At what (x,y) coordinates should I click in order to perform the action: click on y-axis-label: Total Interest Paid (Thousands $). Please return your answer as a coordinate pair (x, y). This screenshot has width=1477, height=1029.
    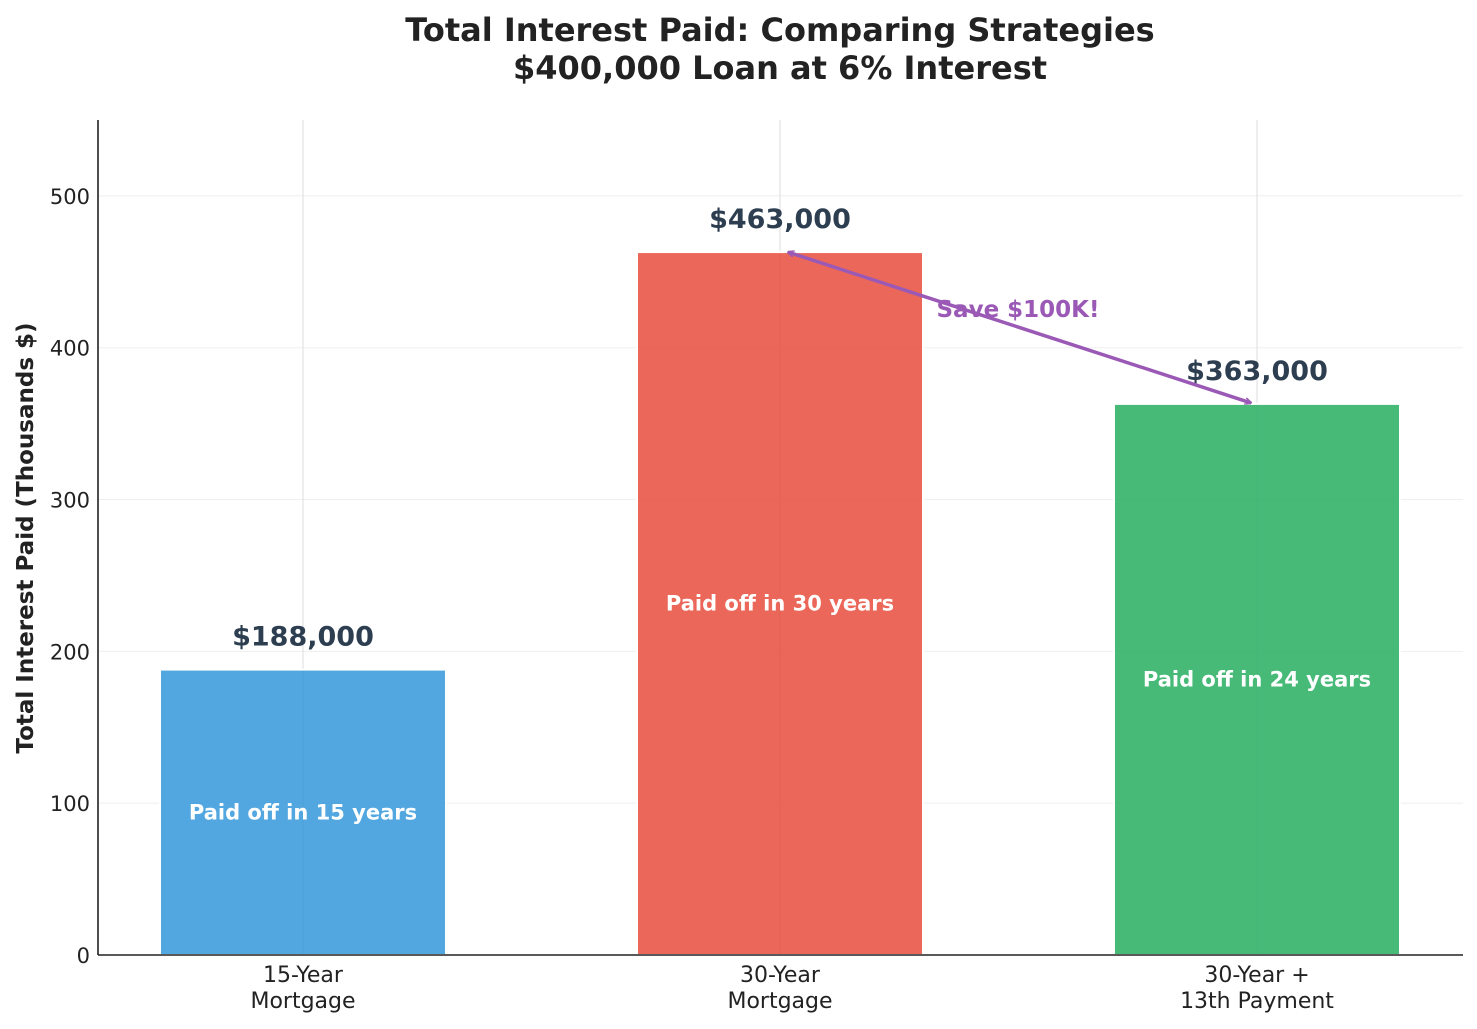
    Looking at the image, I should click on (26, 537).